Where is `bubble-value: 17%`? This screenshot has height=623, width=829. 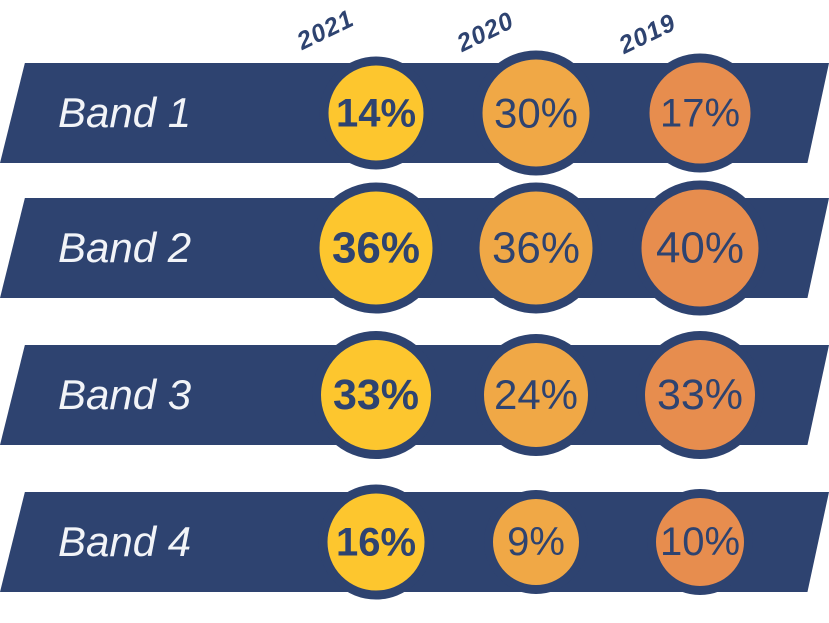
bubble-value: 17% is located at coordinates (700, 113).